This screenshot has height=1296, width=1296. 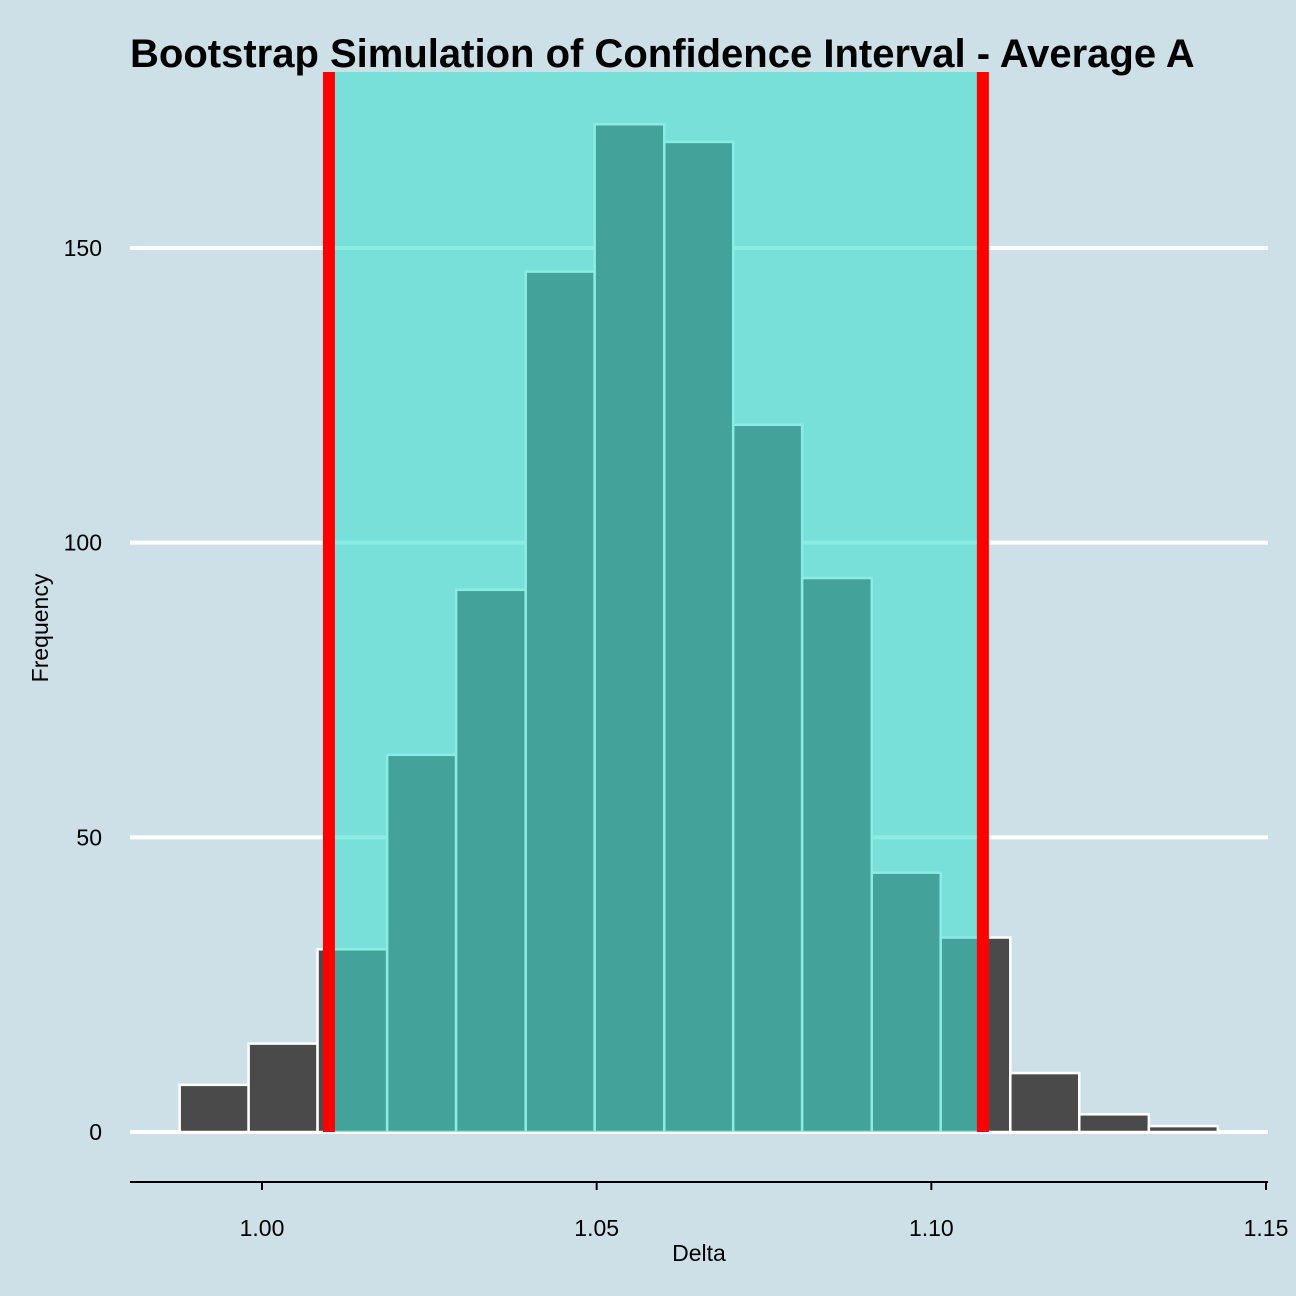 I want to click on y-tick-label-150: 150, so click(x=83, y=248).